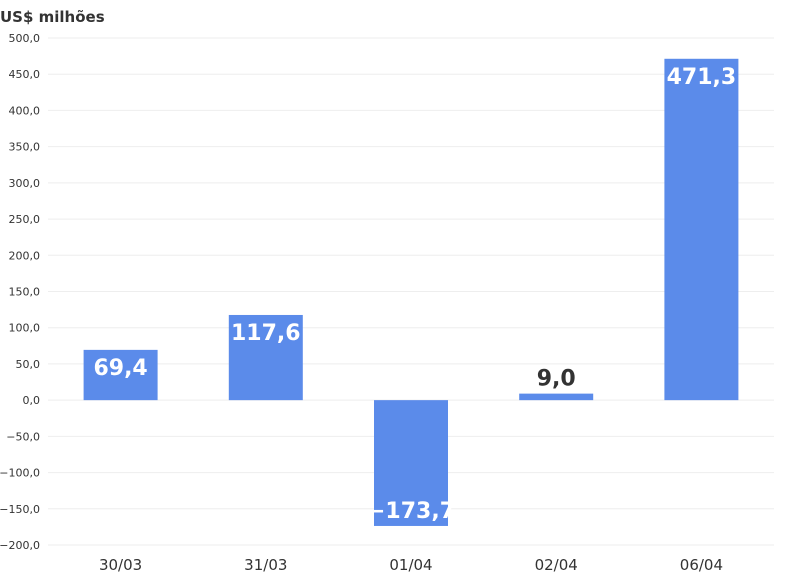  Describe the element at coordinates (556, 379) in the screenshot. I see `data-label: 9,0` at that location.